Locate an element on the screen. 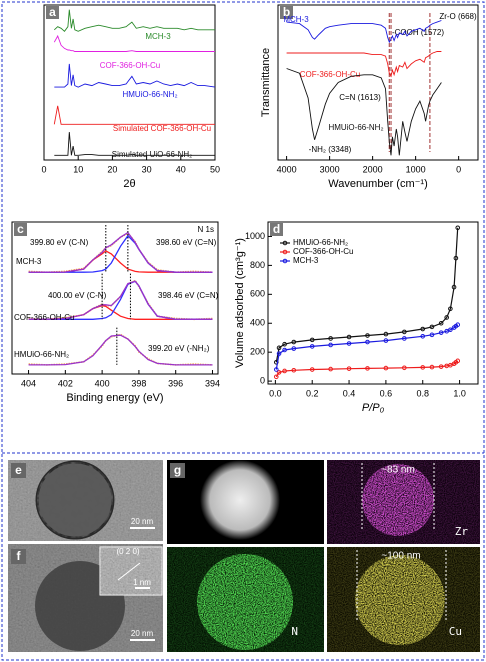  fit-envelope is located at coordinates (120, 300).